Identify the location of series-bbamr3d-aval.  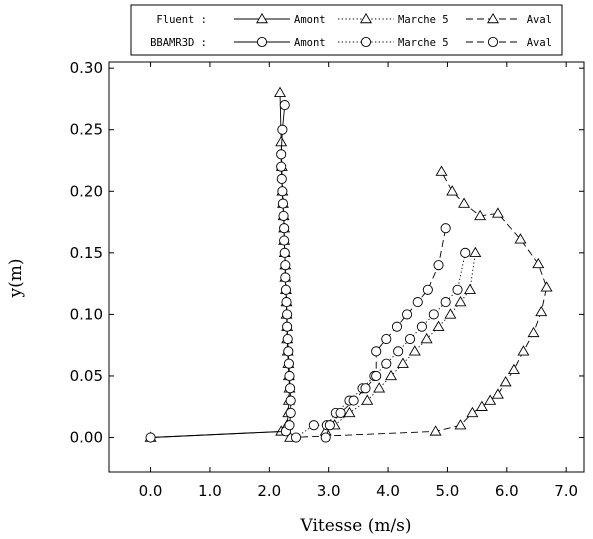
(385, 333).